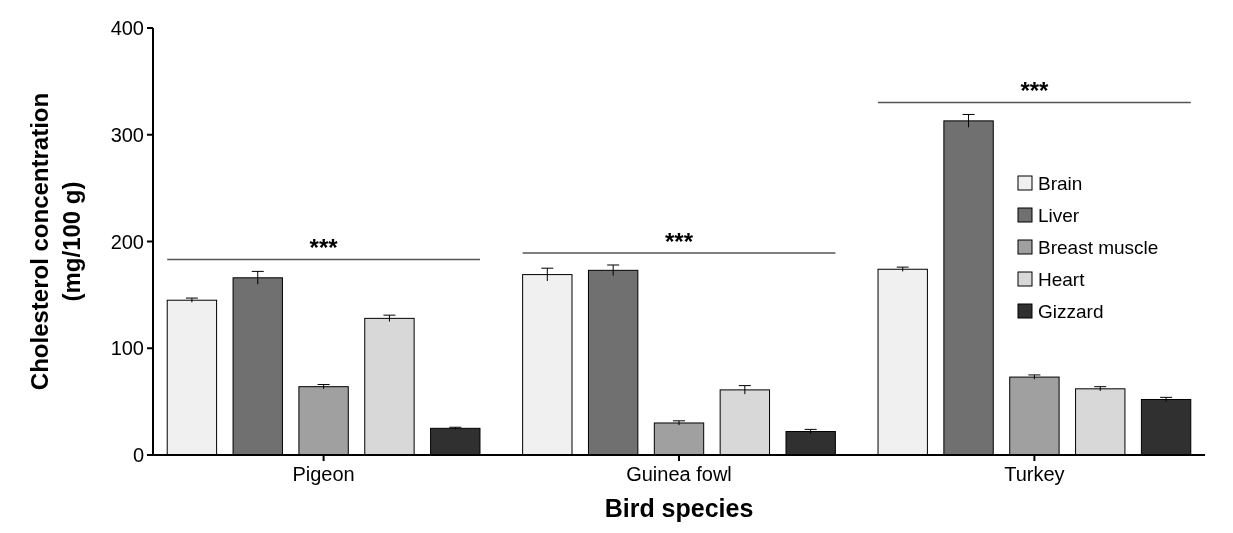 This screenshot has width=1233, height=533. What do you see at coordinates (127, 28) in the screenshot?
I see `y-tick-label: 400` at bounding box center [127, 28].